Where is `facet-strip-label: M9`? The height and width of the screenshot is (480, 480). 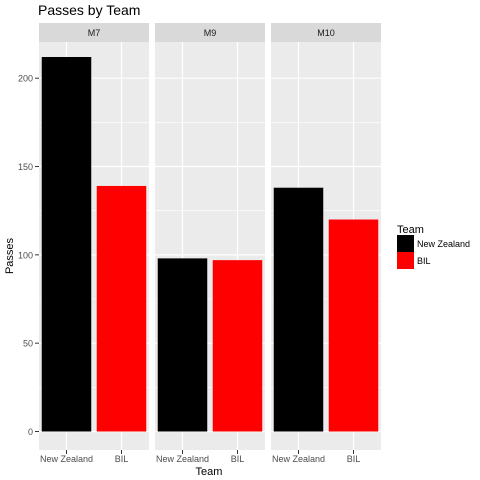
facet-strip-label: M9 is located at coordinates (210, 33).